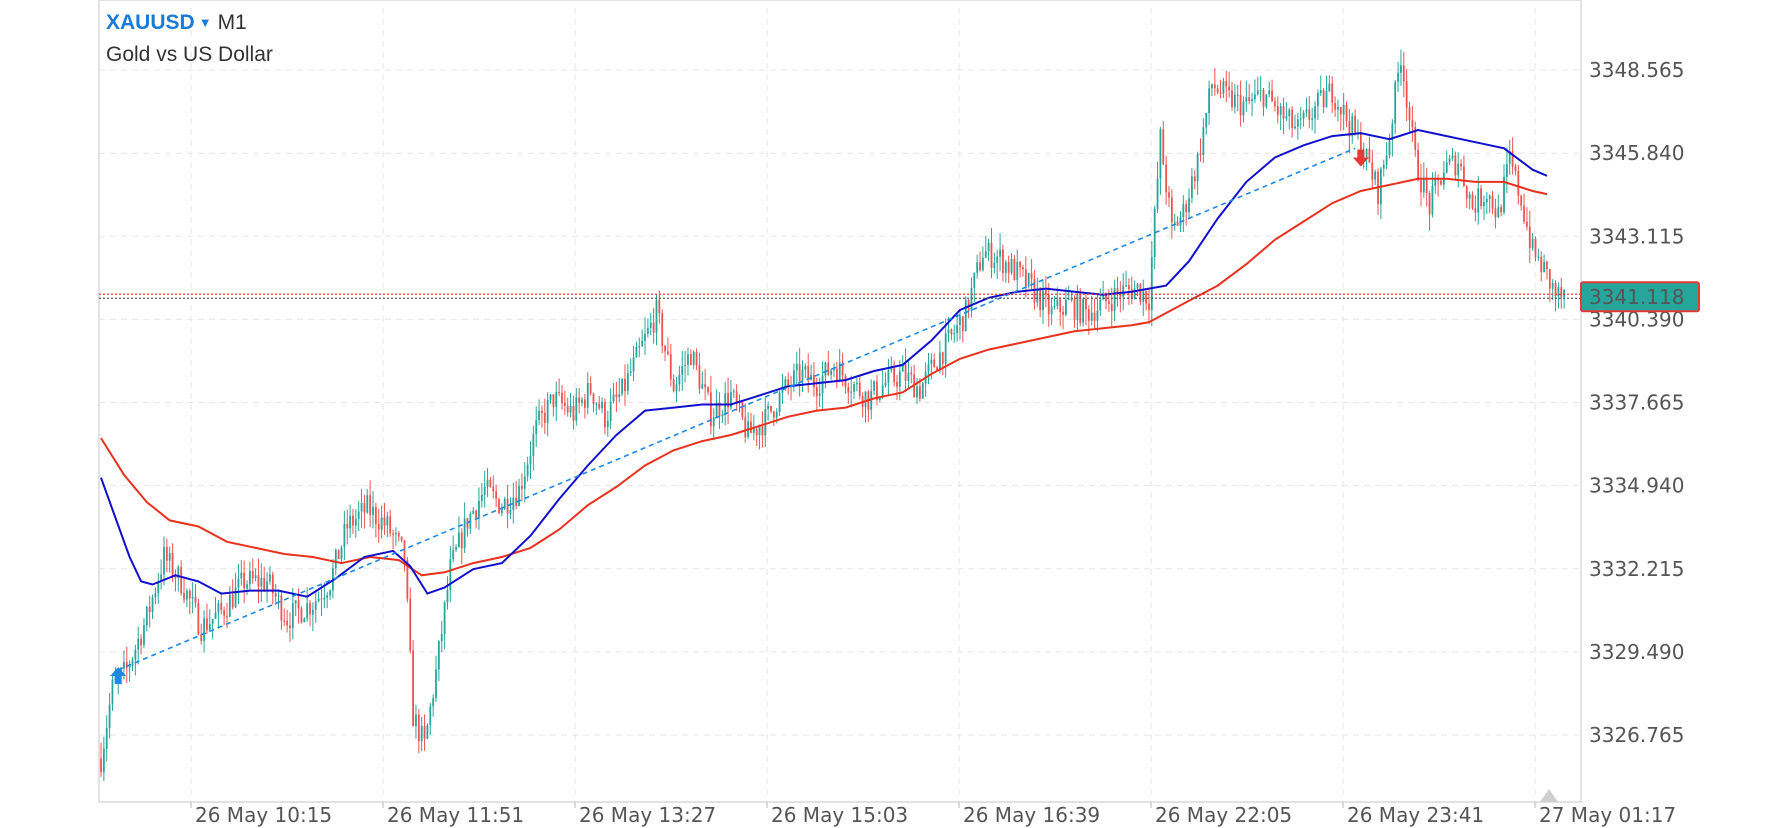 This screenshot has height=828, width=1792. I want to click on symbol-dropdown-icon: ▼, so click(205, 22).